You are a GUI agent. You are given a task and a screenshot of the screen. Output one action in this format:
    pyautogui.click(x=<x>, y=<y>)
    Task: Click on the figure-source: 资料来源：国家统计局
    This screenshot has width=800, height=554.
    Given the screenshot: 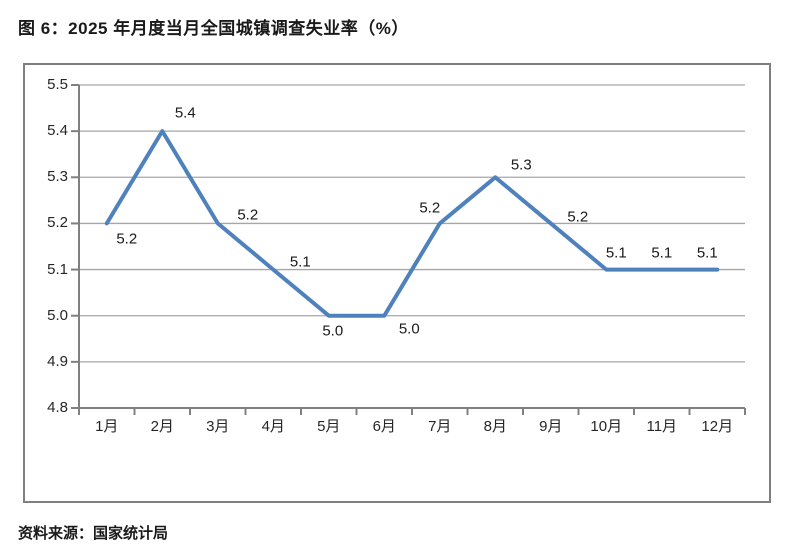 What is the action you would take?
    pyautogui.click(x=93, y=533)
    